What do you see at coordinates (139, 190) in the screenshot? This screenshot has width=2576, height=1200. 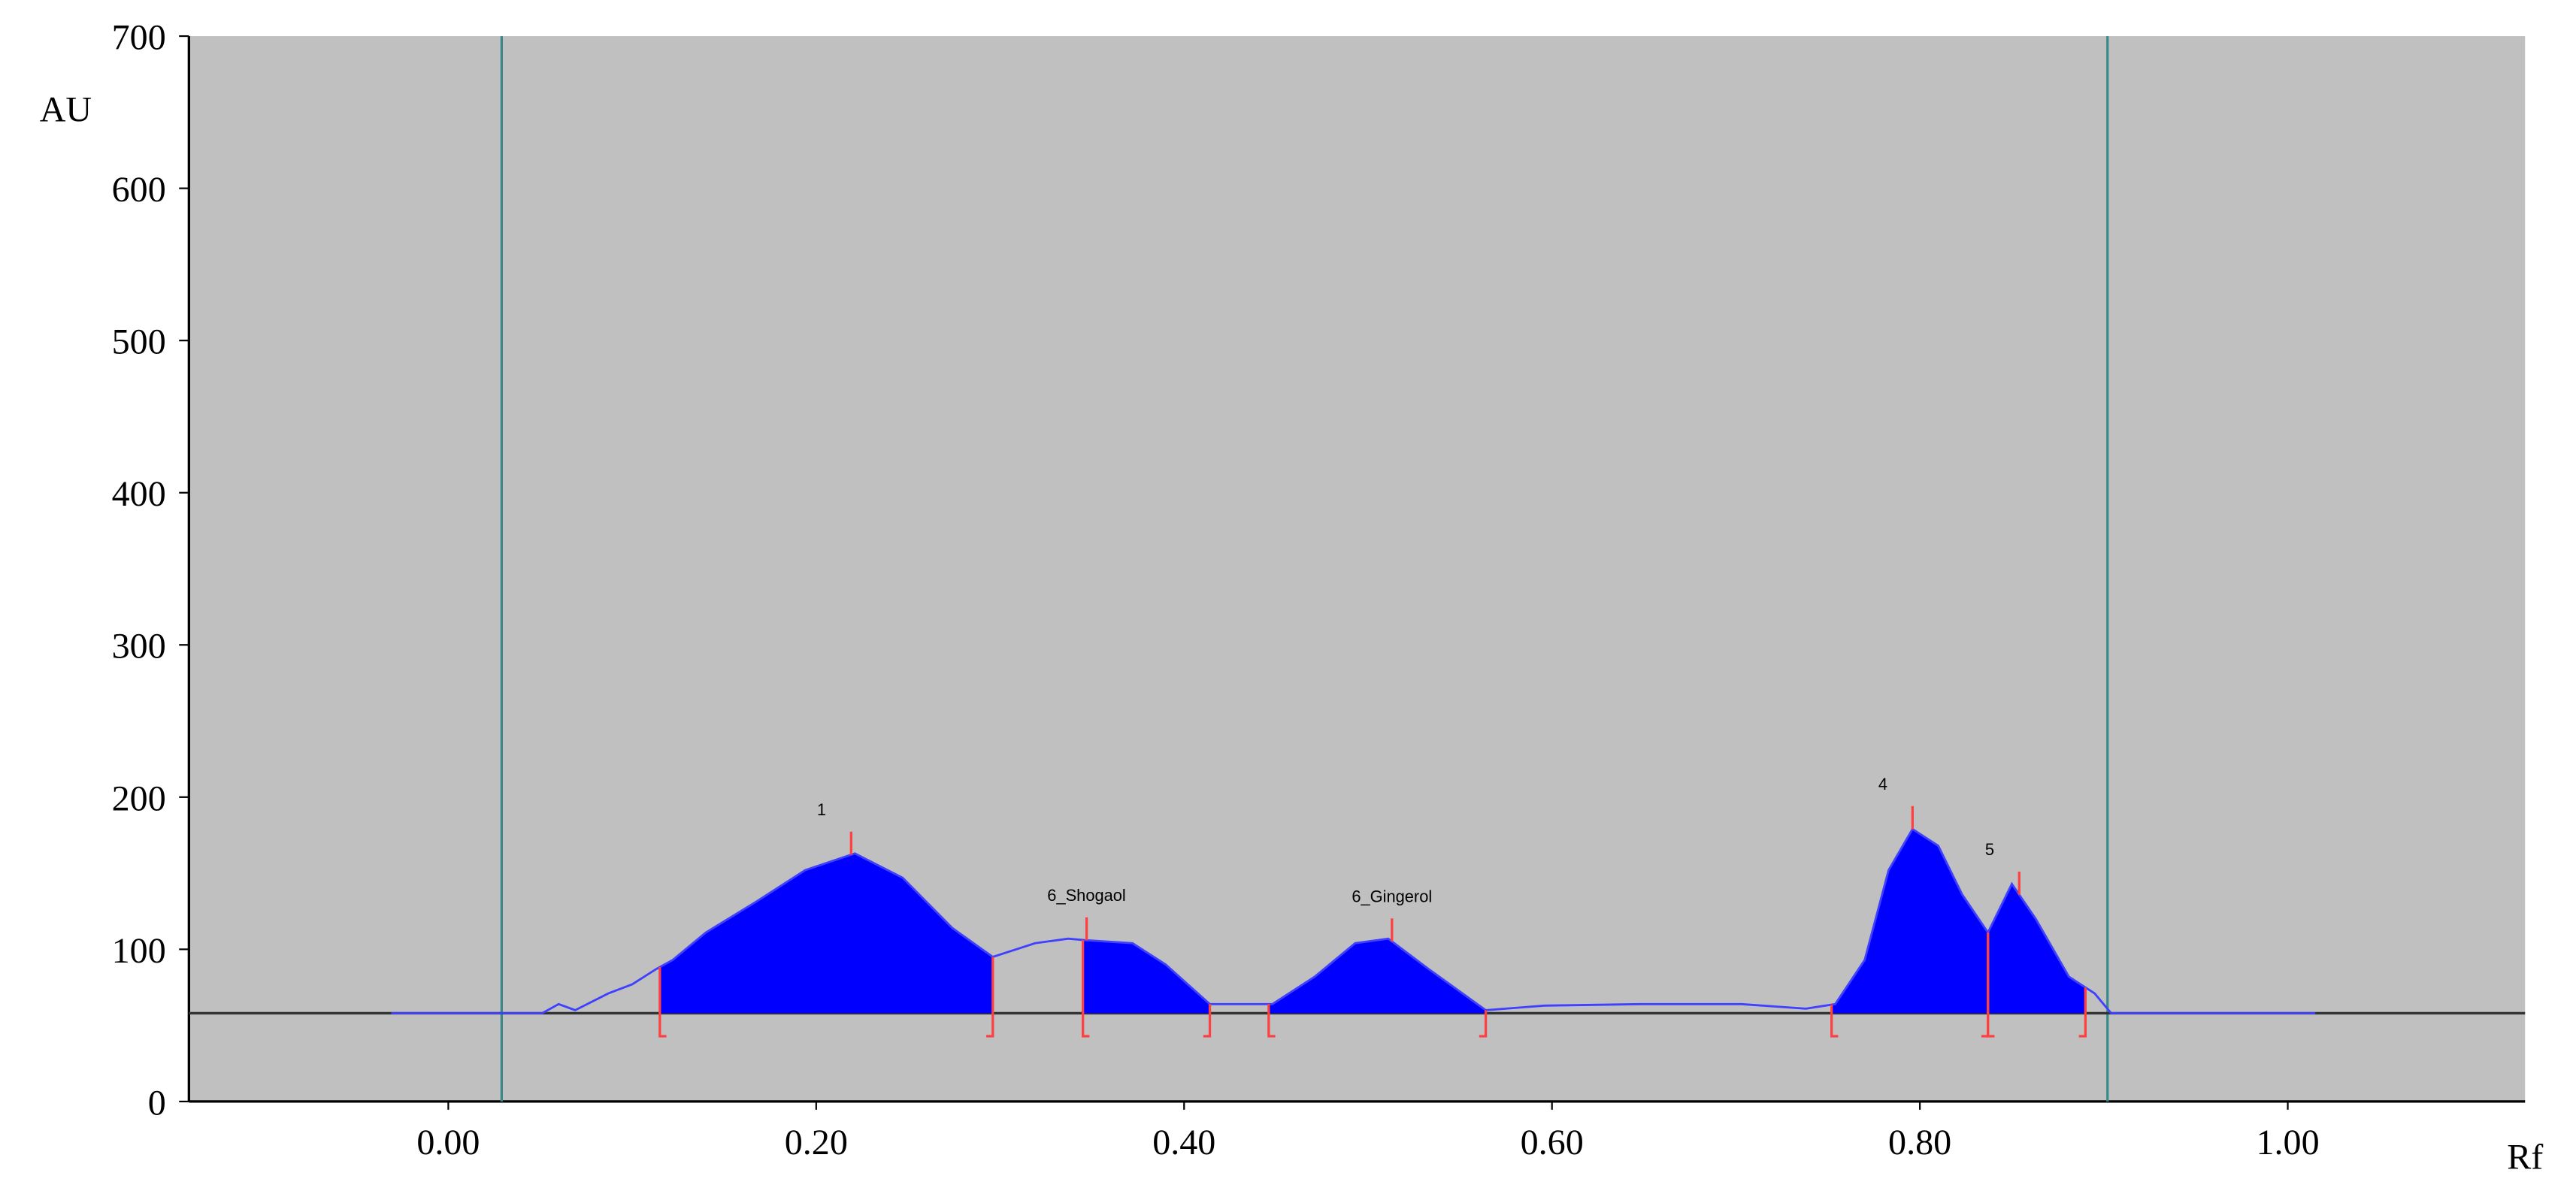 I see `y-tick-label: 600` at bounding box center [139, 190].